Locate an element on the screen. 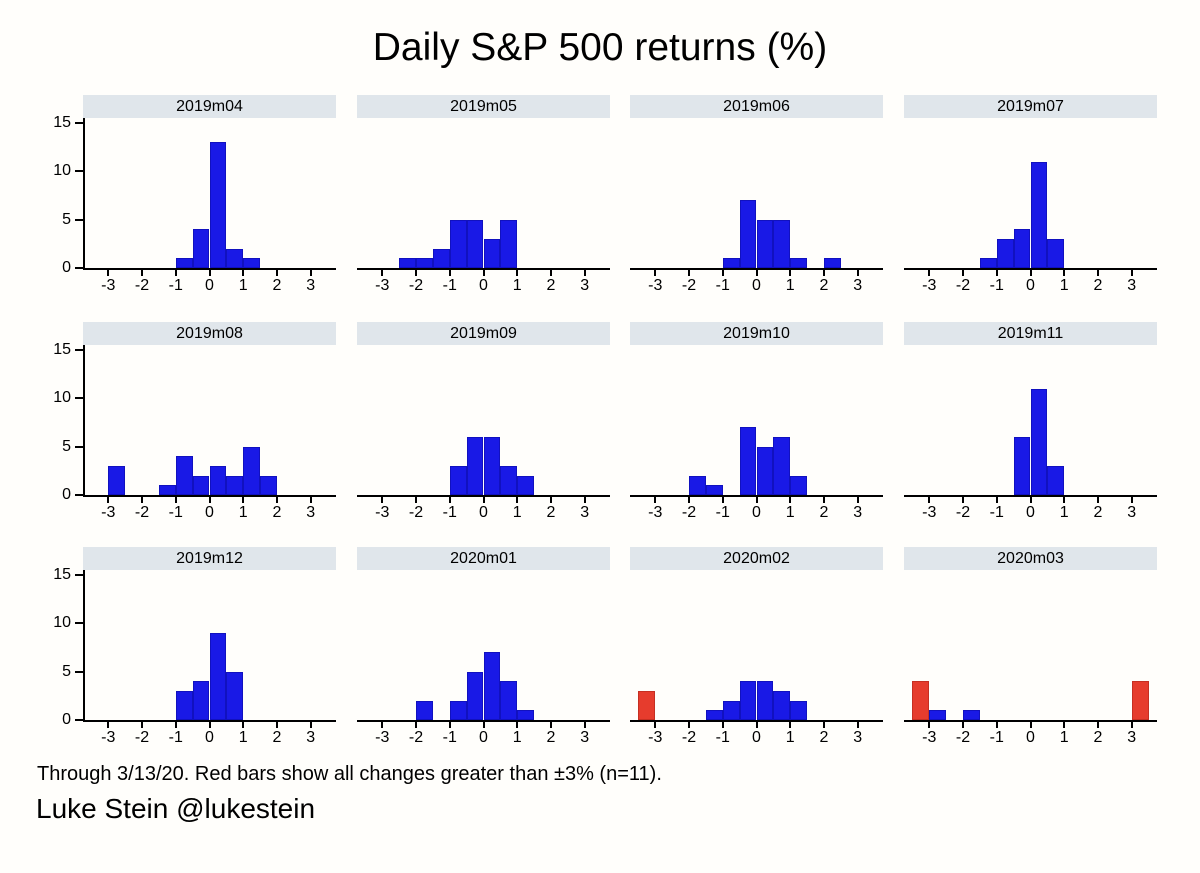 This screenshot has height=873, width=1200. extreme-return-bar is located at coordinates (1140, 700).